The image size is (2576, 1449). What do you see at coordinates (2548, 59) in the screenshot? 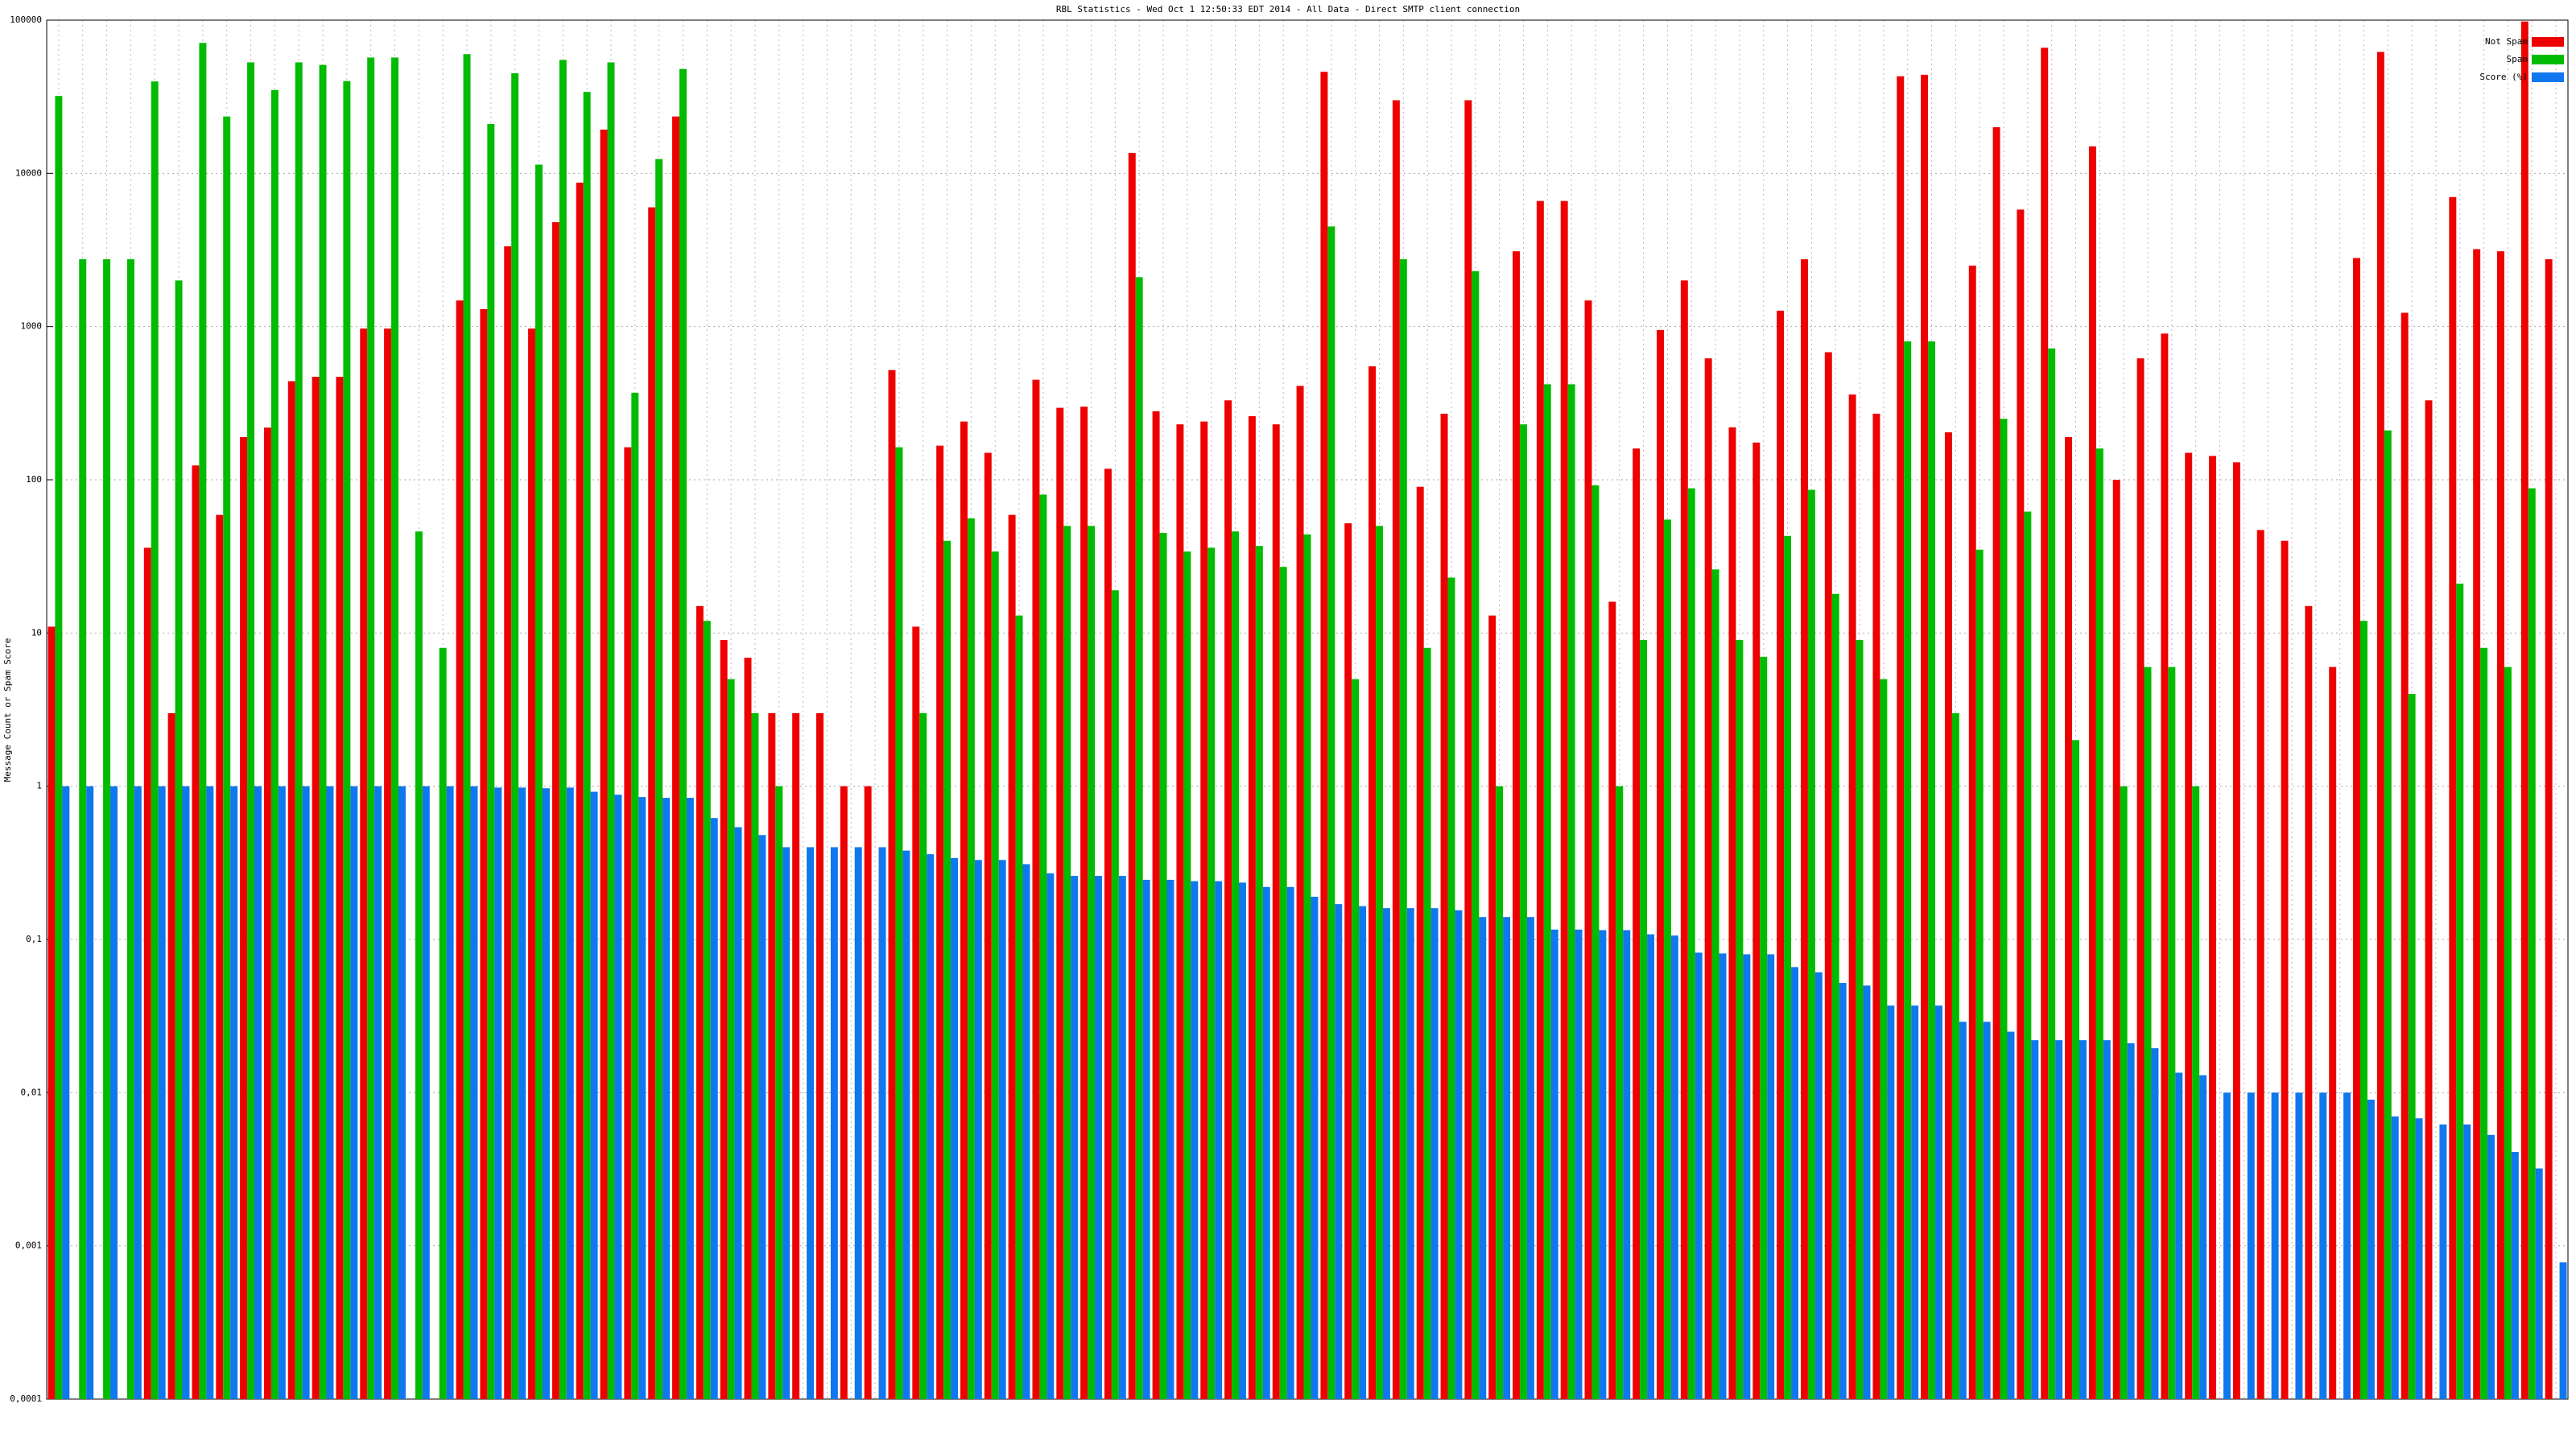
I see `legend-swatch` at bounding box center [2548, 59].